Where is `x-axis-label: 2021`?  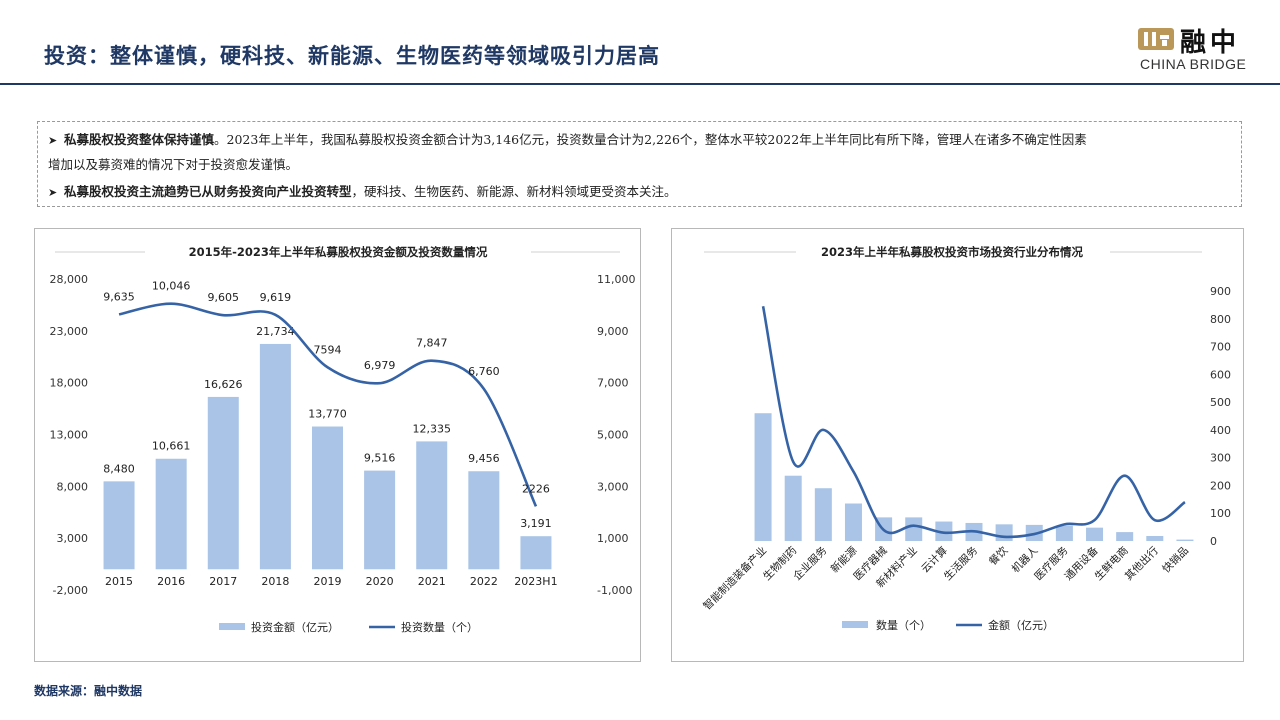 x-axis-label: 2021 is located at coordinates (432, 581).